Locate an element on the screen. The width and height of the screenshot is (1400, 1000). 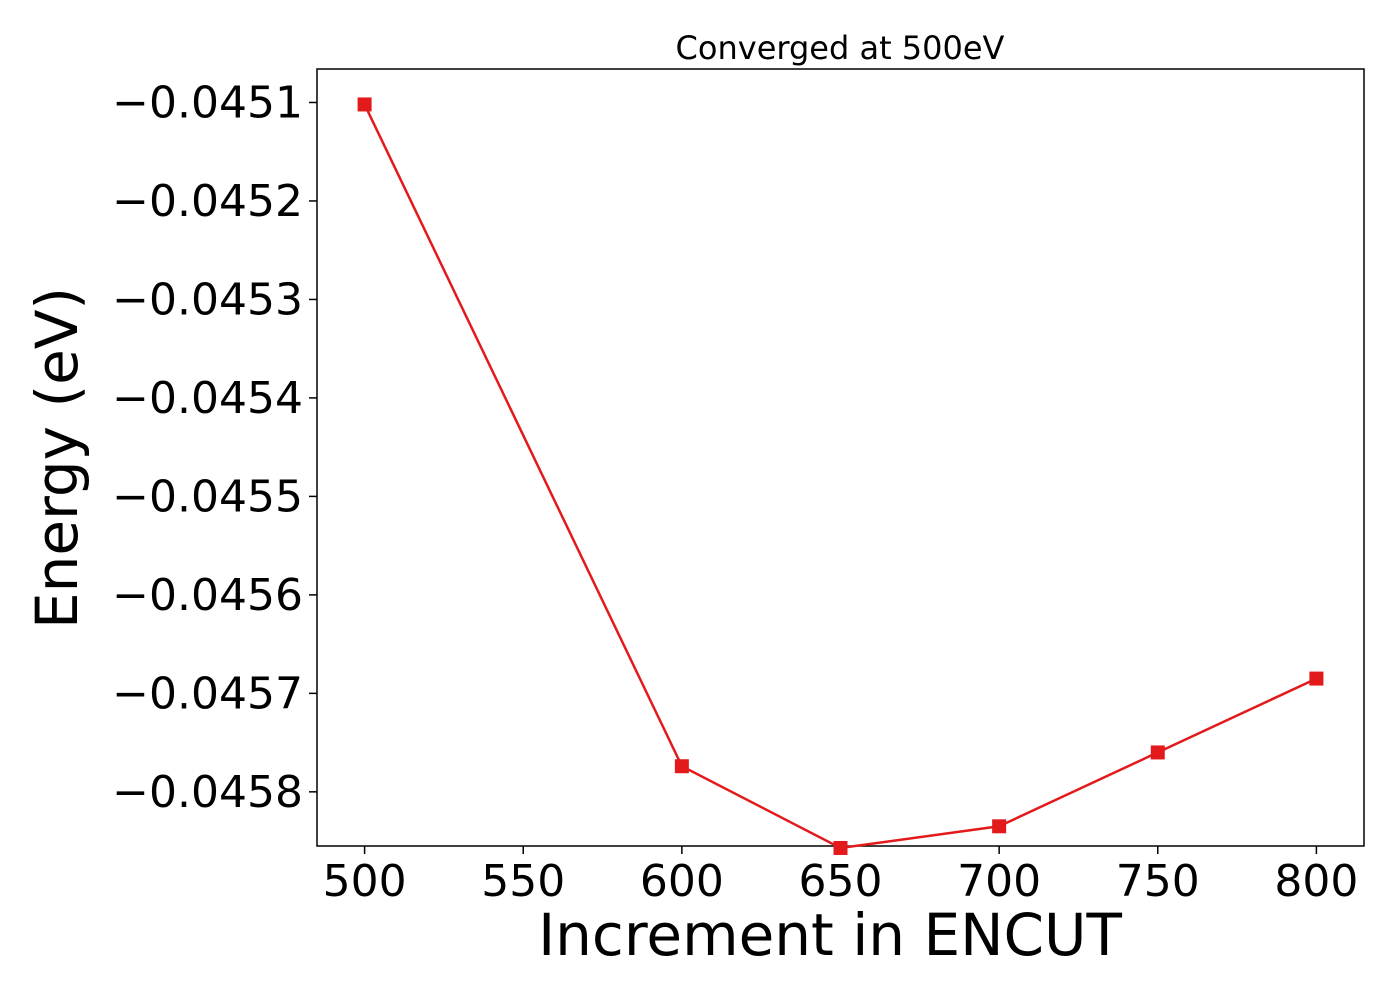
x-axis: 500 550 600 650 700 750 800 is located at coordinates (840, 876).